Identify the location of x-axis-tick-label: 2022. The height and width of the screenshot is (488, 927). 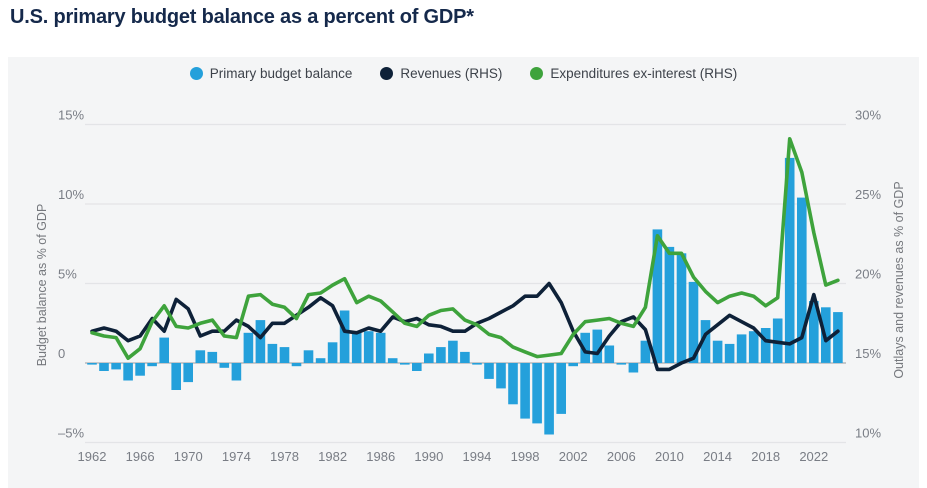
(813, 456).